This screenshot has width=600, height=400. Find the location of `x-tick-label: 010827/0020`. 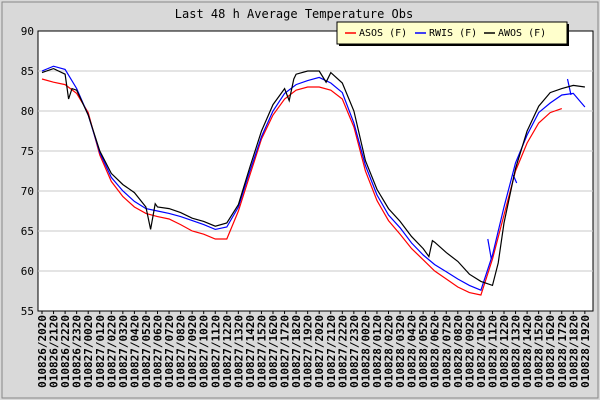

x-tick-label: 010827/0020 is located at coordinates (88, 351).